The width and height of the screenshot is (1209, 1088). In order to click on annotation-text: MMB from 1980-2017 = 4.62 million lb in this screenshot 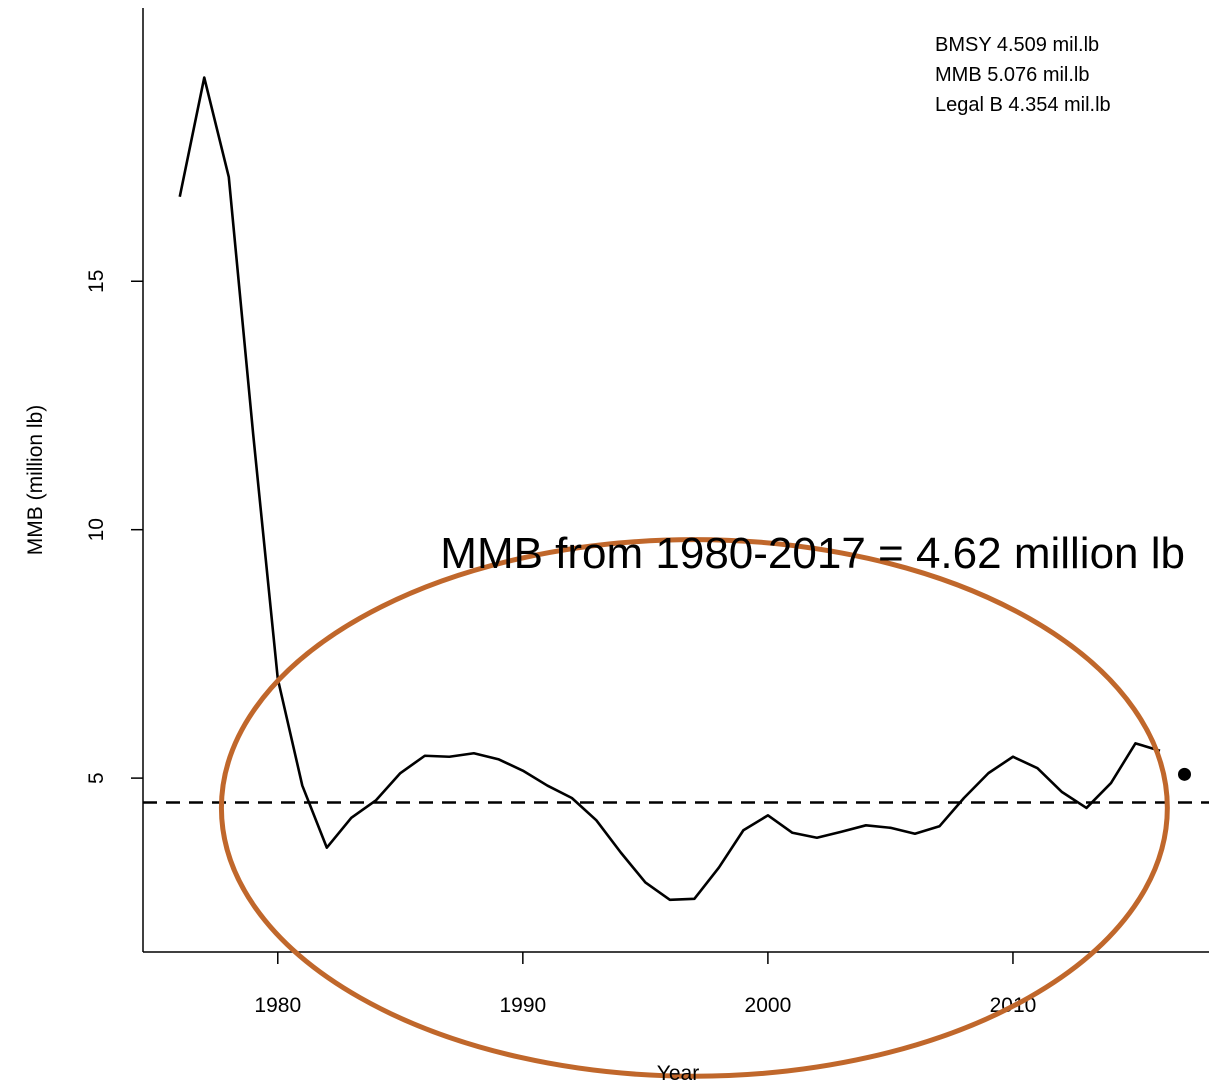, I will do `click(812, 553)`.